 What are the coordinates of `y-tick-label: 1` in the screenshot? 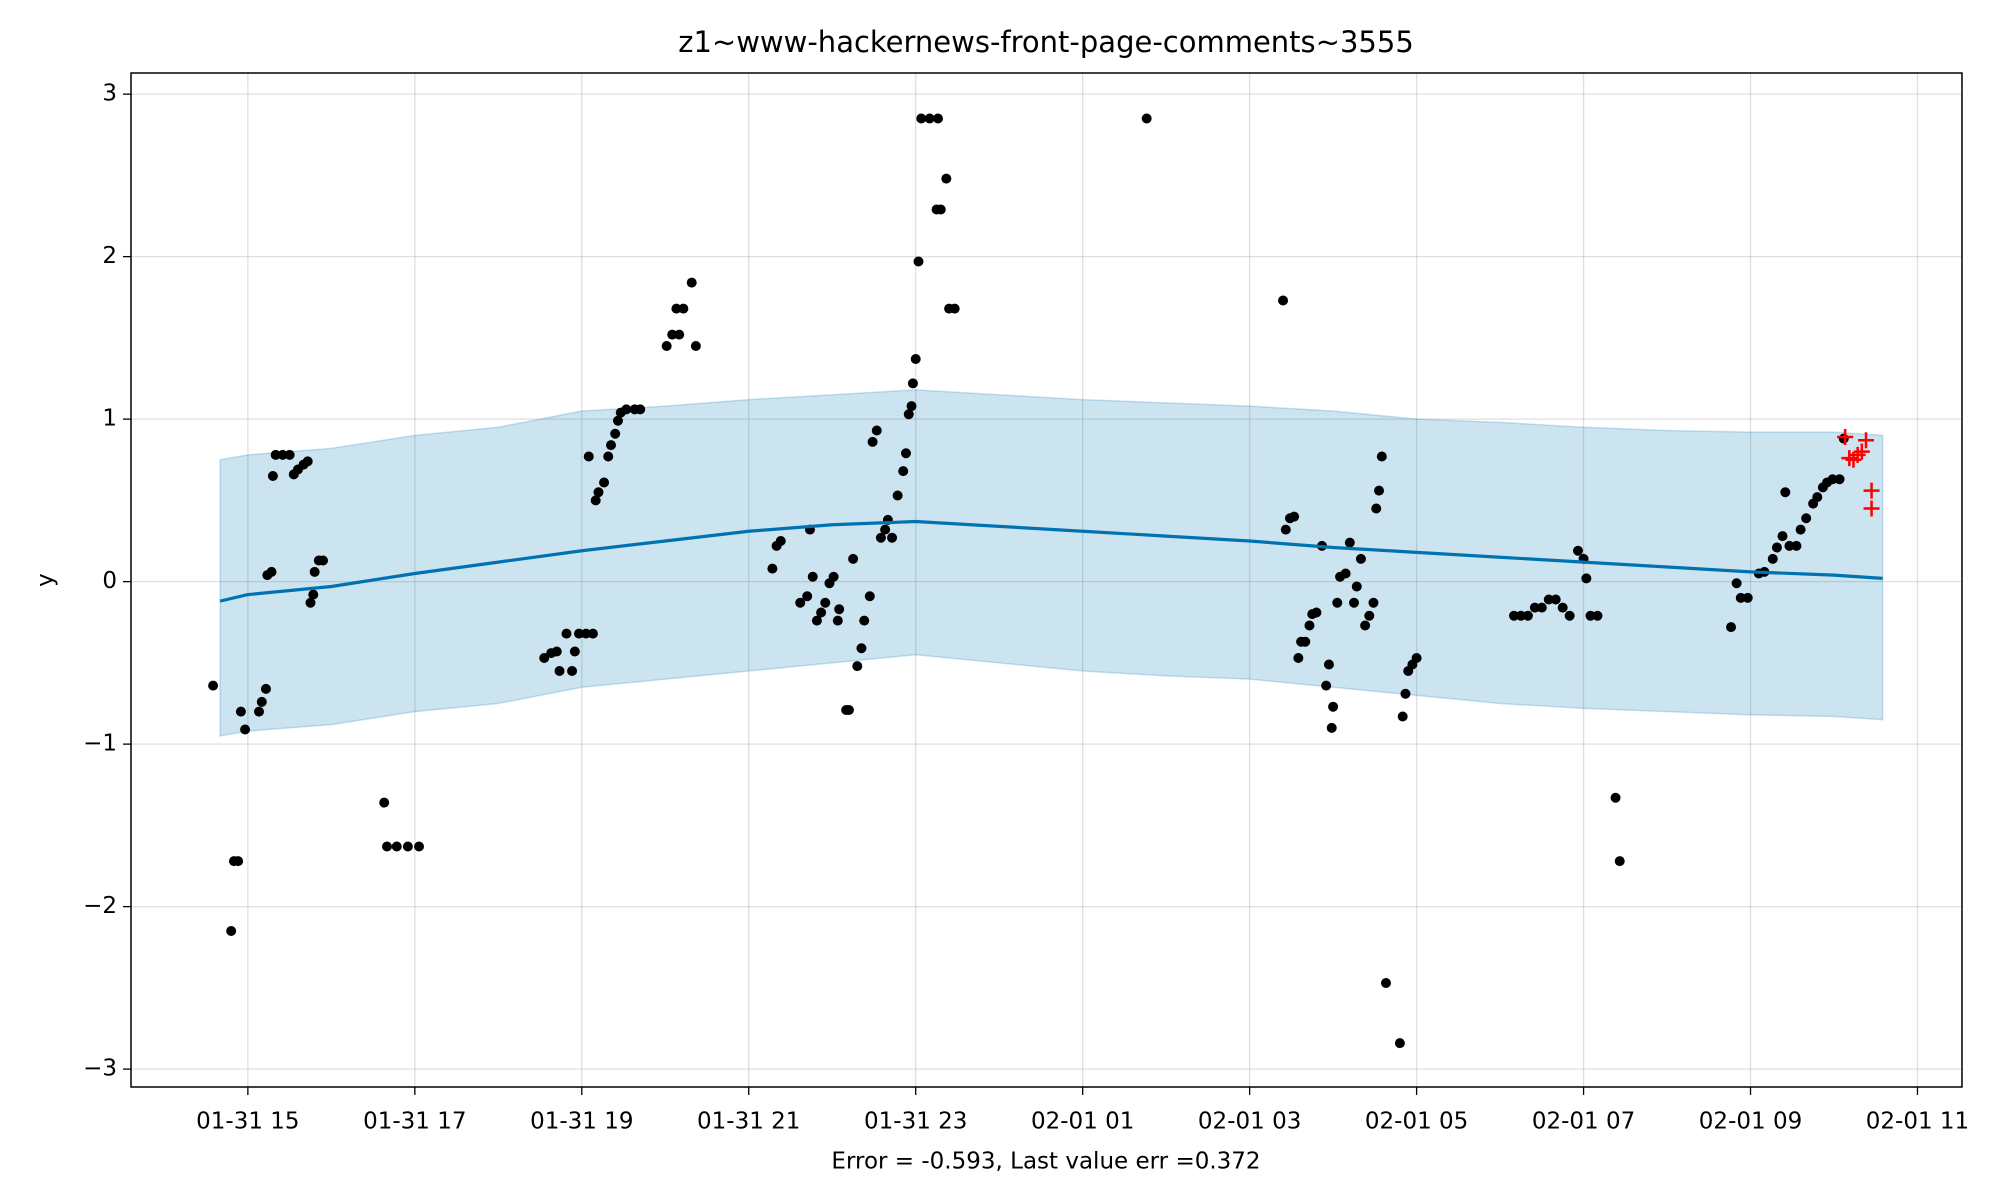 It's located at (109, 419).